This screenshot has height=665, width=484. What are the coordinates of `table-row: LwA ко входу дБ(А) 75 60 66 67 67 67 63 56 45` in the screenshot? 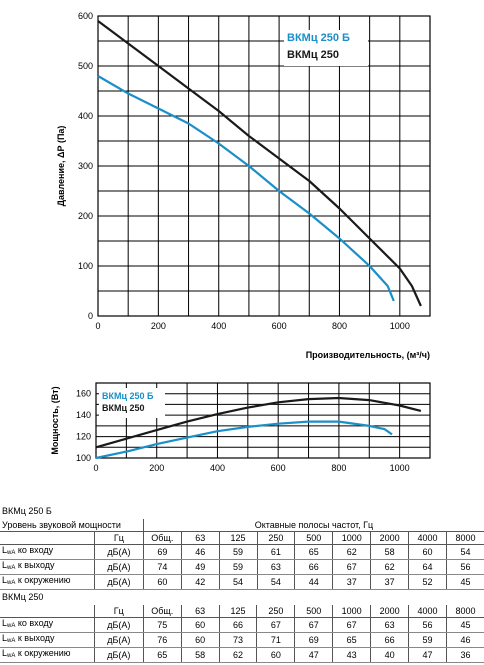 It's located at (242, 625).